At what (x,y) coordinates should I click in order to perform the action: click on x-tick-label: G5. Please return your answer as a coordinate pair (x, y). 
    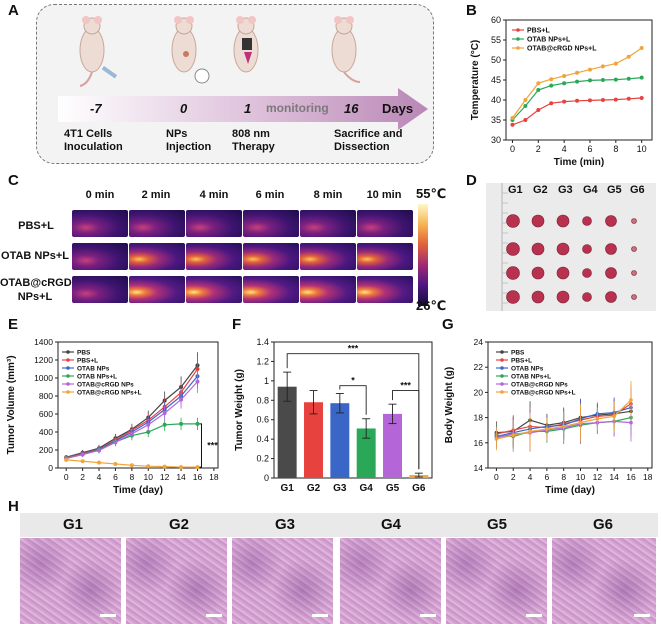
    Looking at the image, I should click on (393, 488).